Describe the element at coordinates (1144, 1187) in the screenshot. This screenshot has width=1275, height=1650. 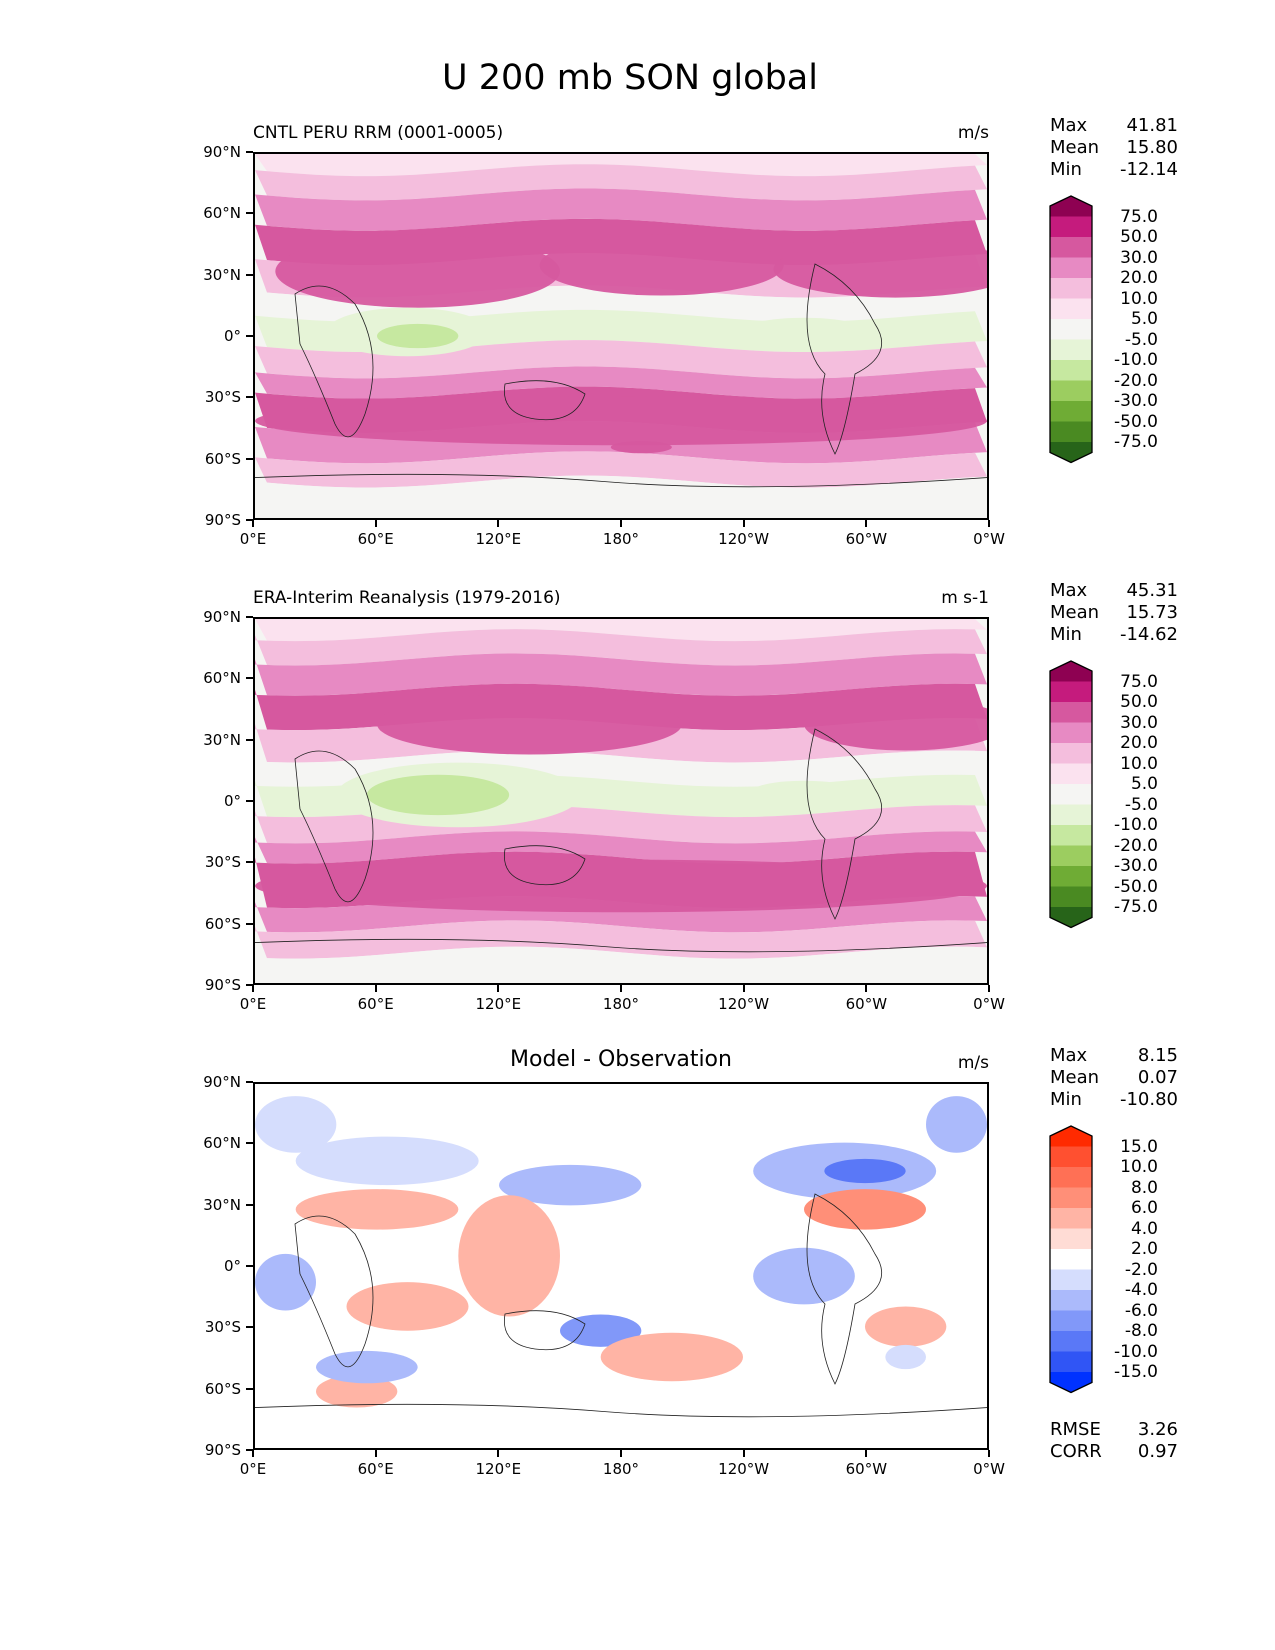
I see `colorbar-label: 8.0` at that location.